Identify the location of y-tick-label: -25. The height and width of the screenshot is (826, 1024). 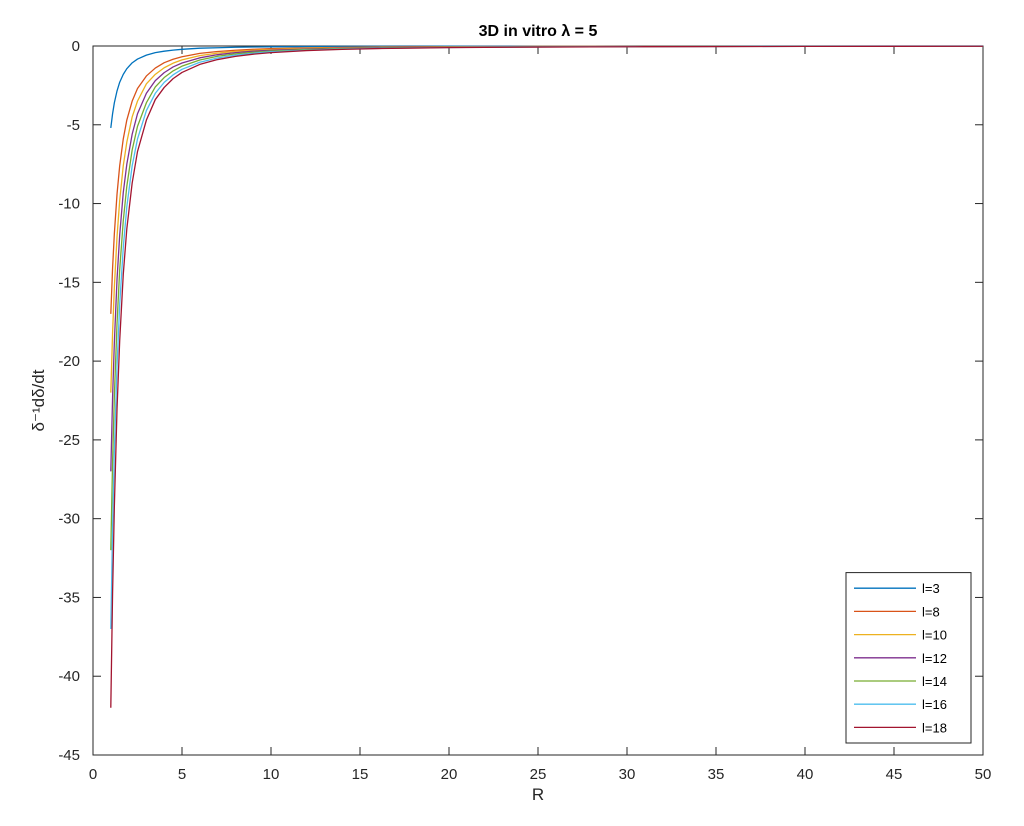
(69, 440).